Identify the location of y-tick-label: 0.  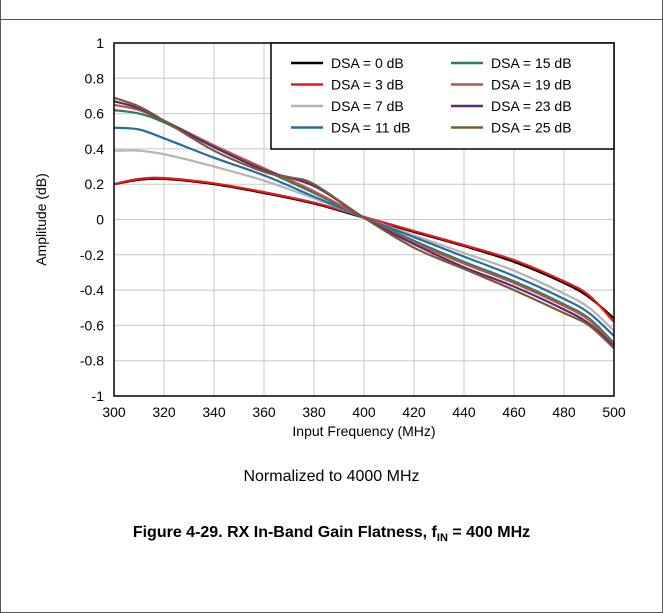
(100, 220).